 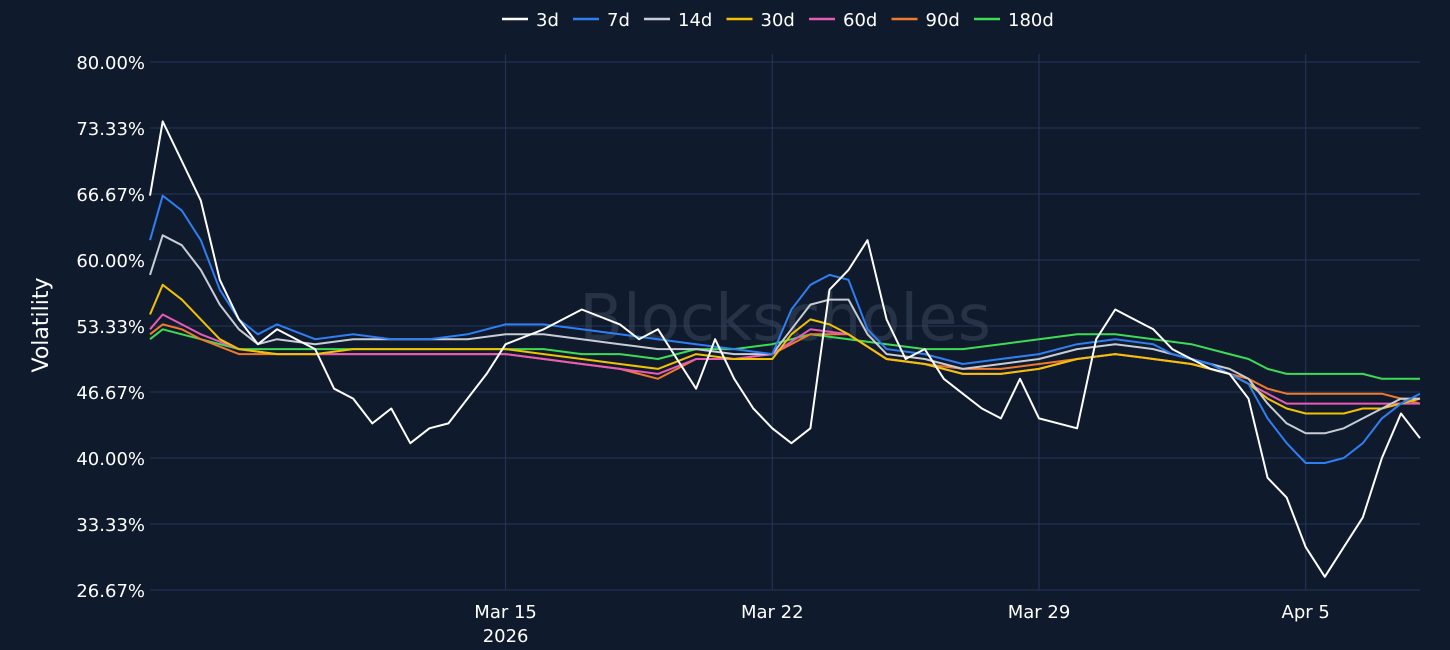 I want to click on legend-label: 90d, so click(x=943, y=20).